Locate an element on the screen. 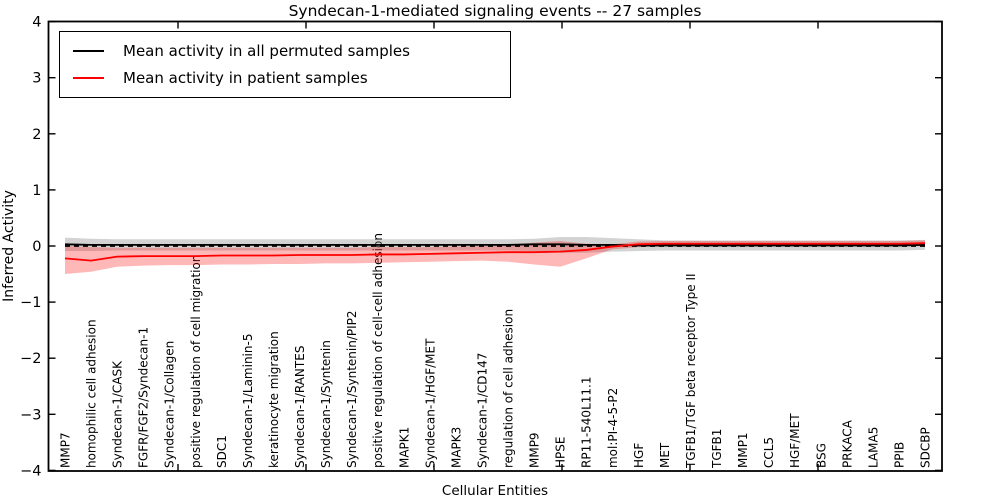 The width and height of the screenshot is (1000, 500). x-tick-label: MMP1 is located at coordinates (743, 450).